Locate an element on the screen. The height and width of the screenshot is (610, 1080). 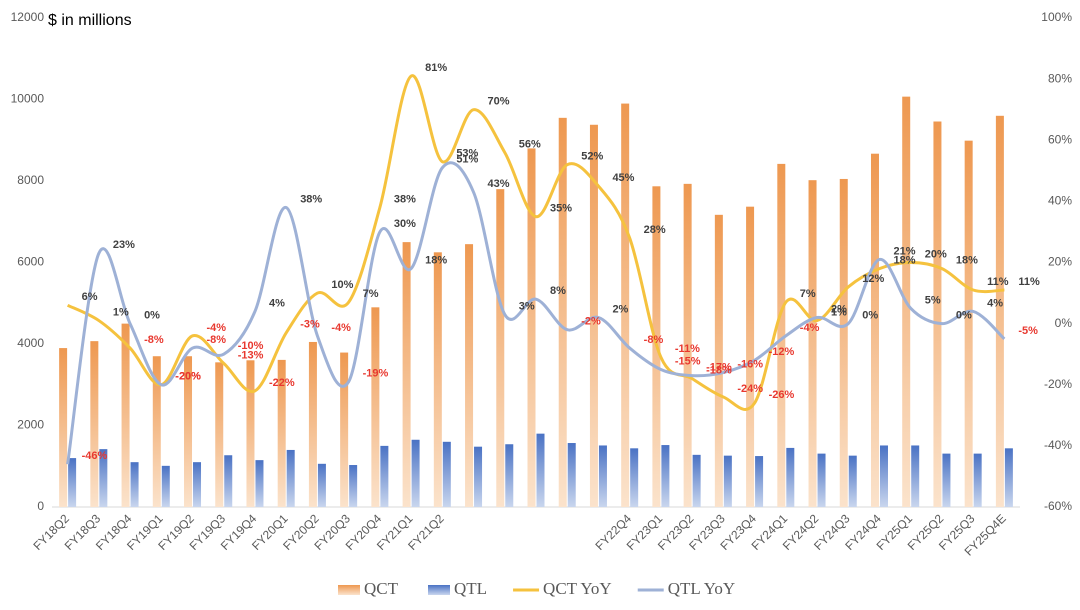
data-label: -20% is located at coordinates (188, 377).